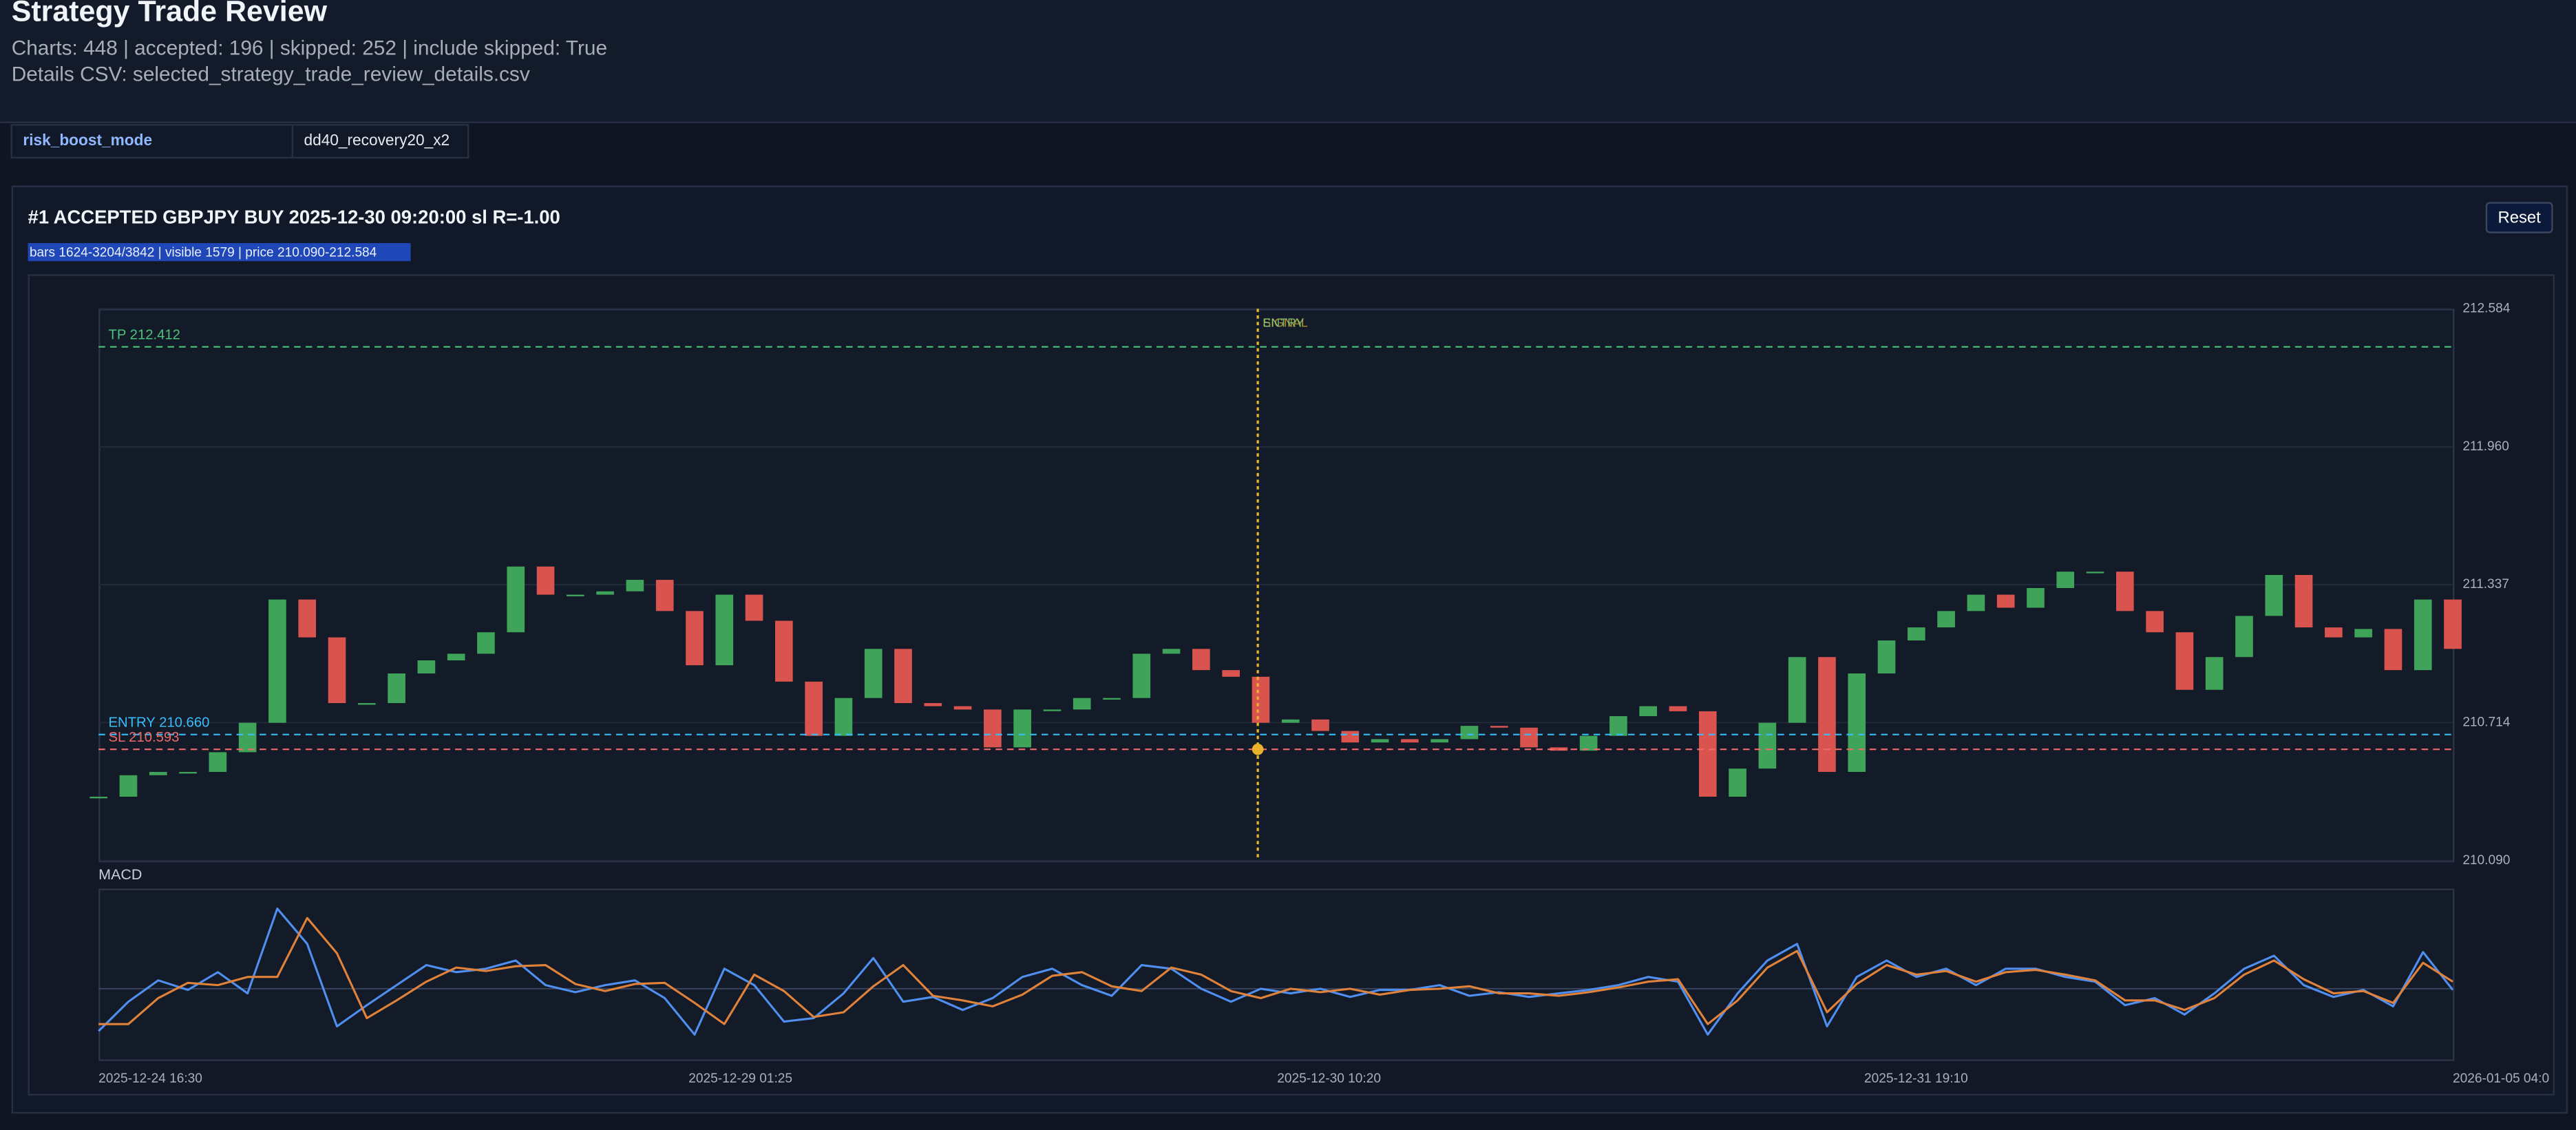 This screenshot has width=2576, height=1130. Describe the element at coordinates (740, 1078) in the screenshot. I see `x-tick-label: 2025-12-29 01:25` at that location.